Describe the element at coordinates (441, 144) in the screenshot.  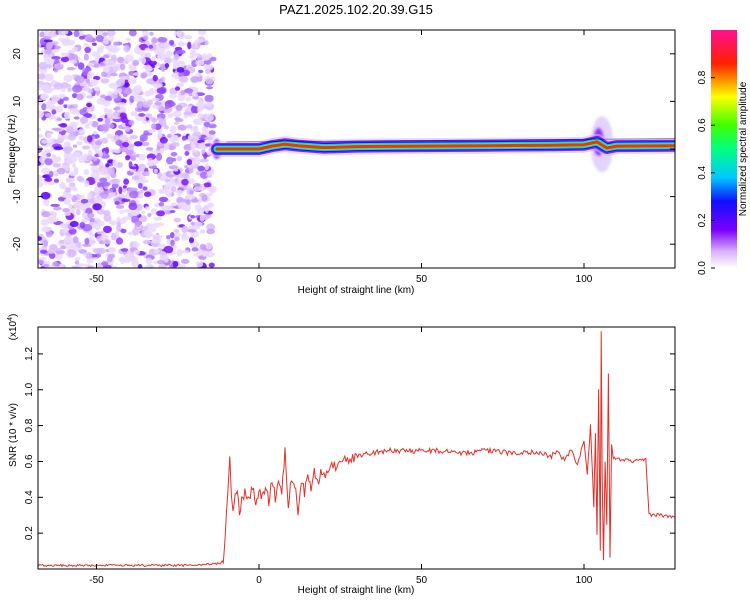
I see `spectrogram-signal` at that location.